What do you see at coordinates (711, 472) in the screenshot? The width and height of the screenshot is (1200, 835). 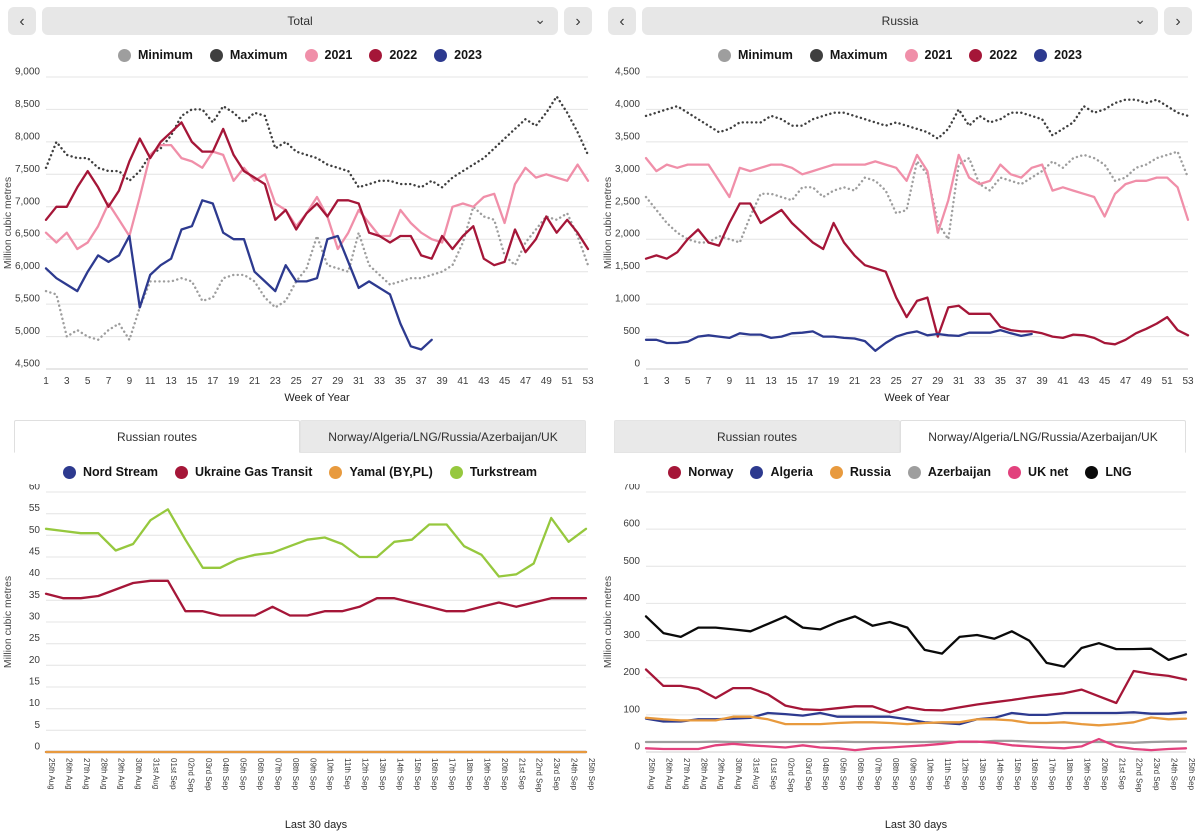 I see `legend-item-label: Norway` at bounding box center [711, 472].